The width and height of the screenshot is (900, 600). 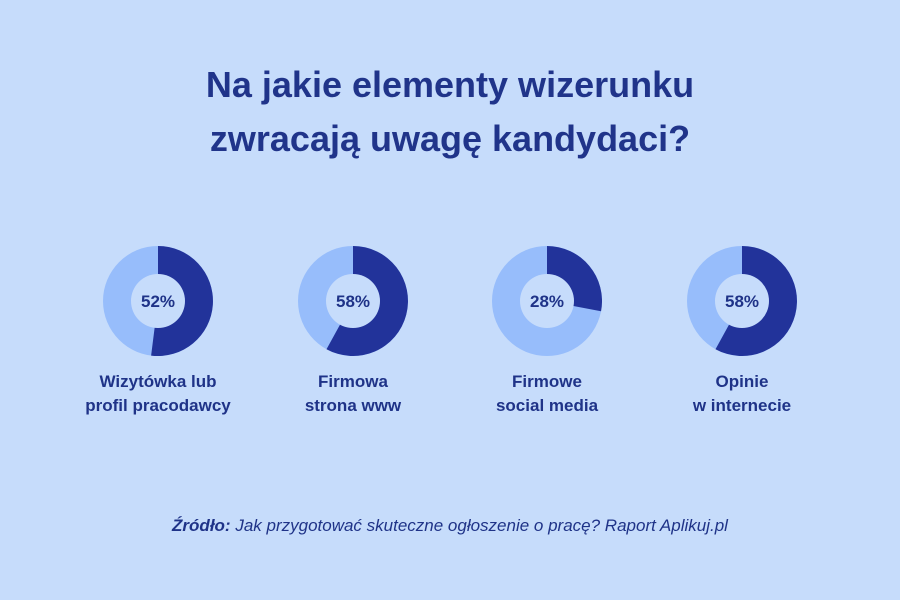 What do you see at coordinates (353, 381) in the screenshot?
I see `chart-label-line-1: Firmowa` at bounding box center [353, 381].